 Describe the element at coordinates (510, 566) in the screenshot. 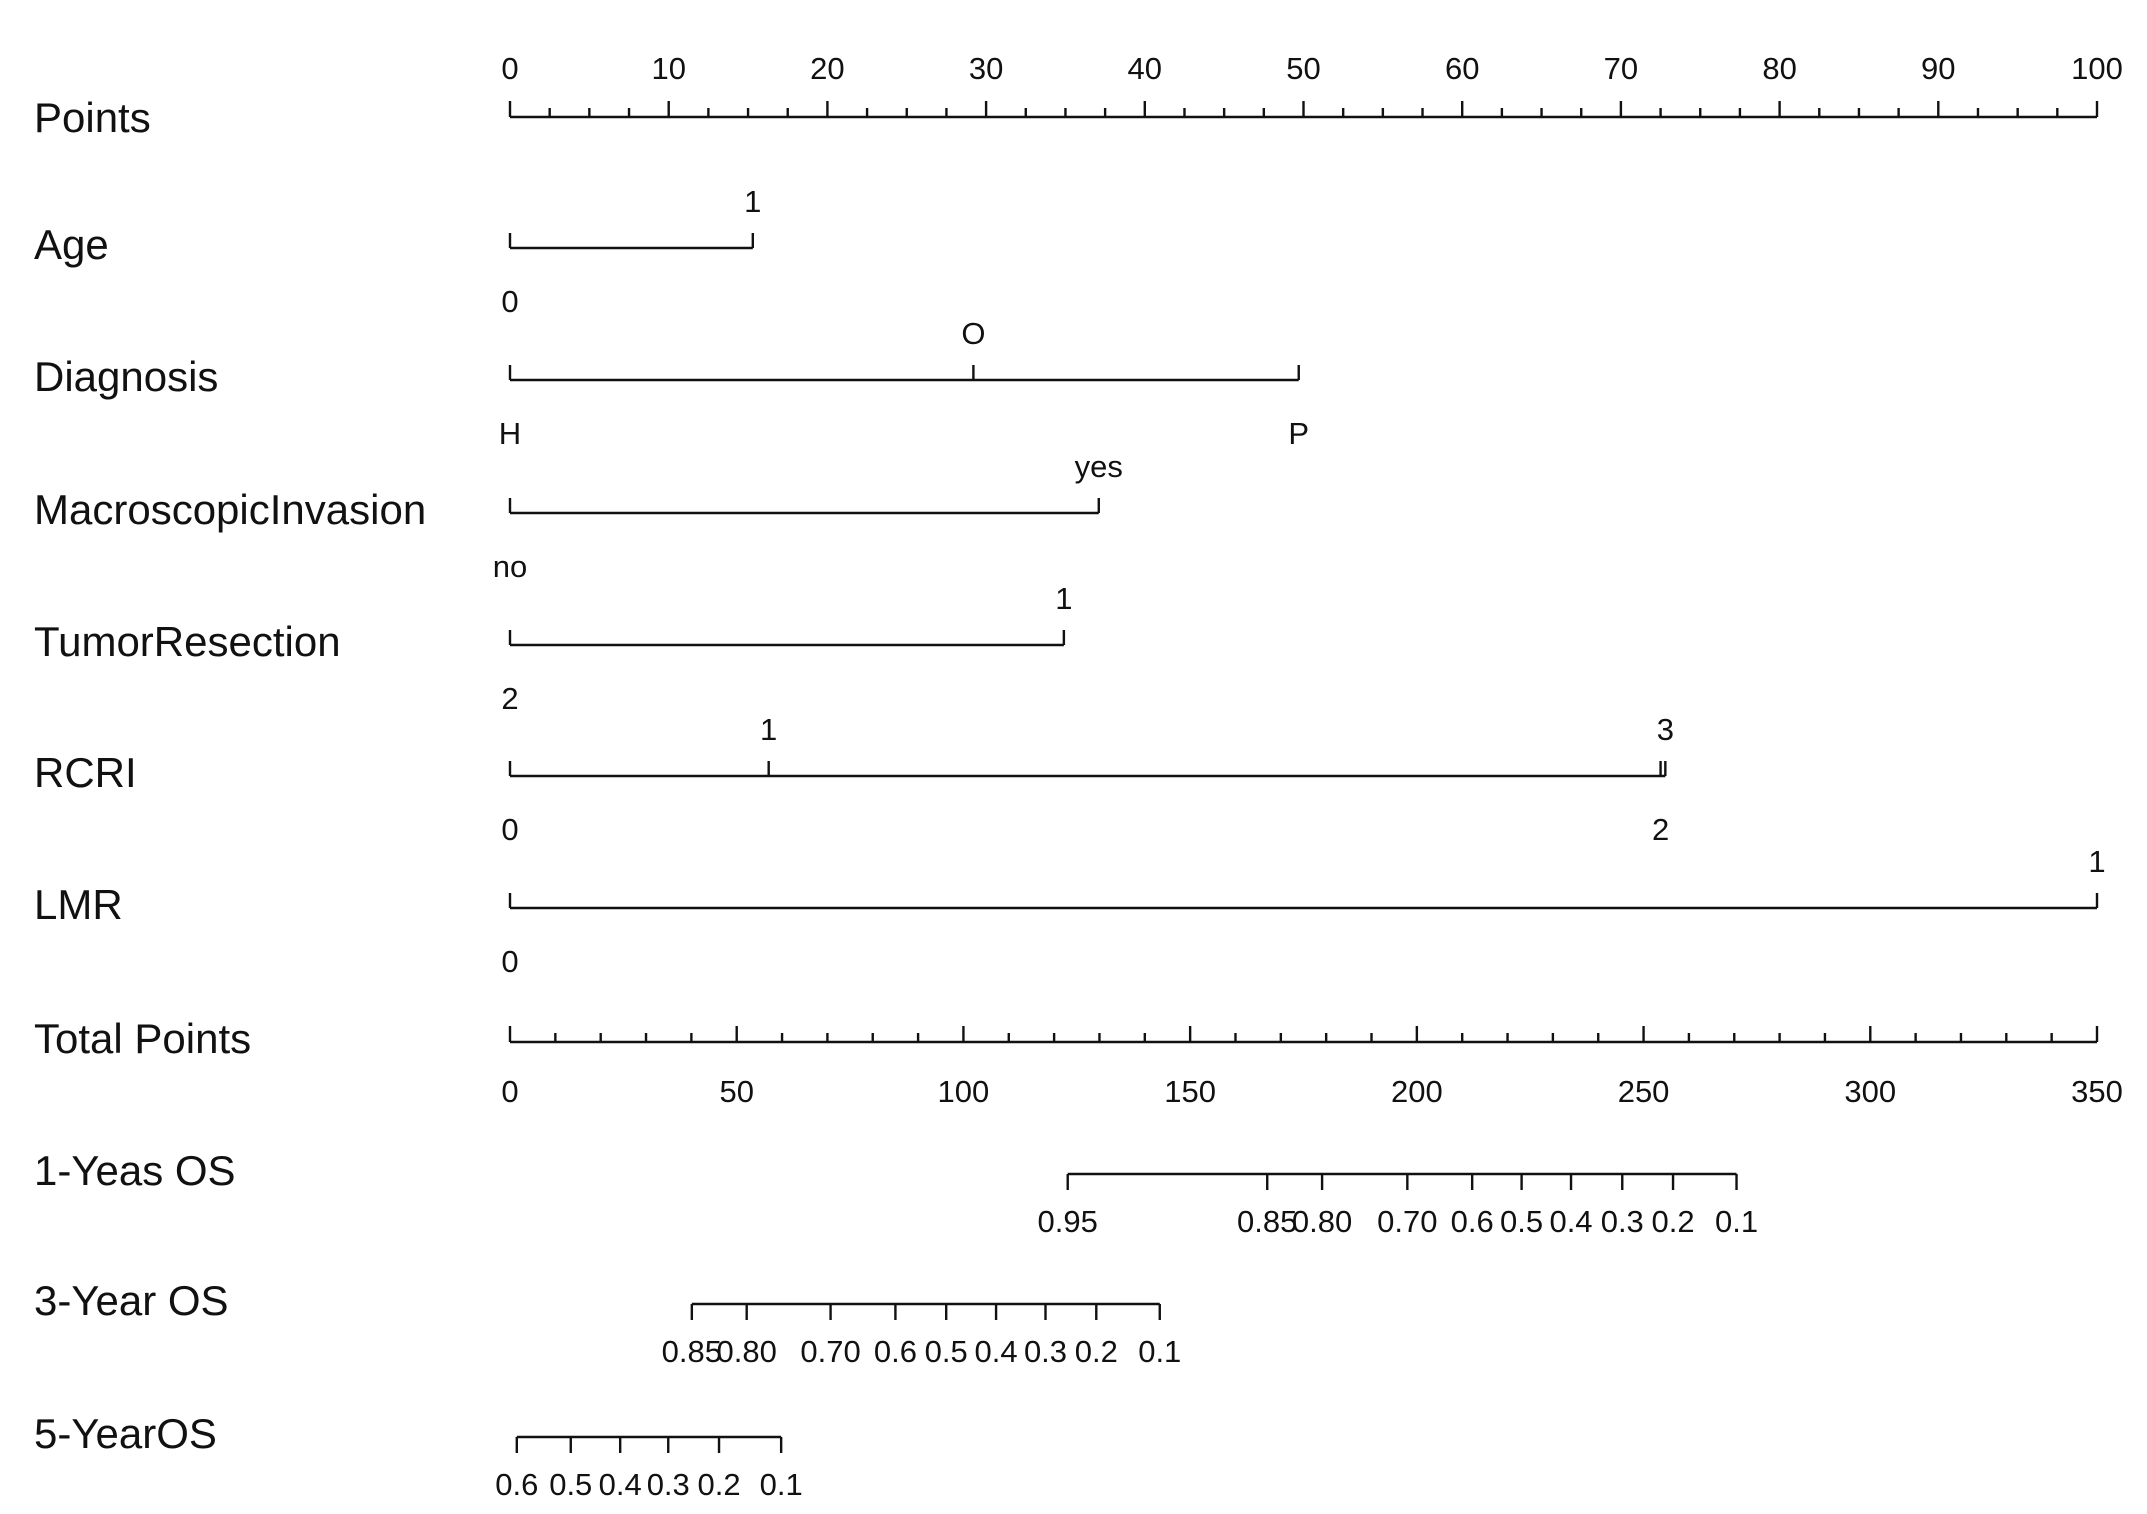

I see `level-label: no` at that location.